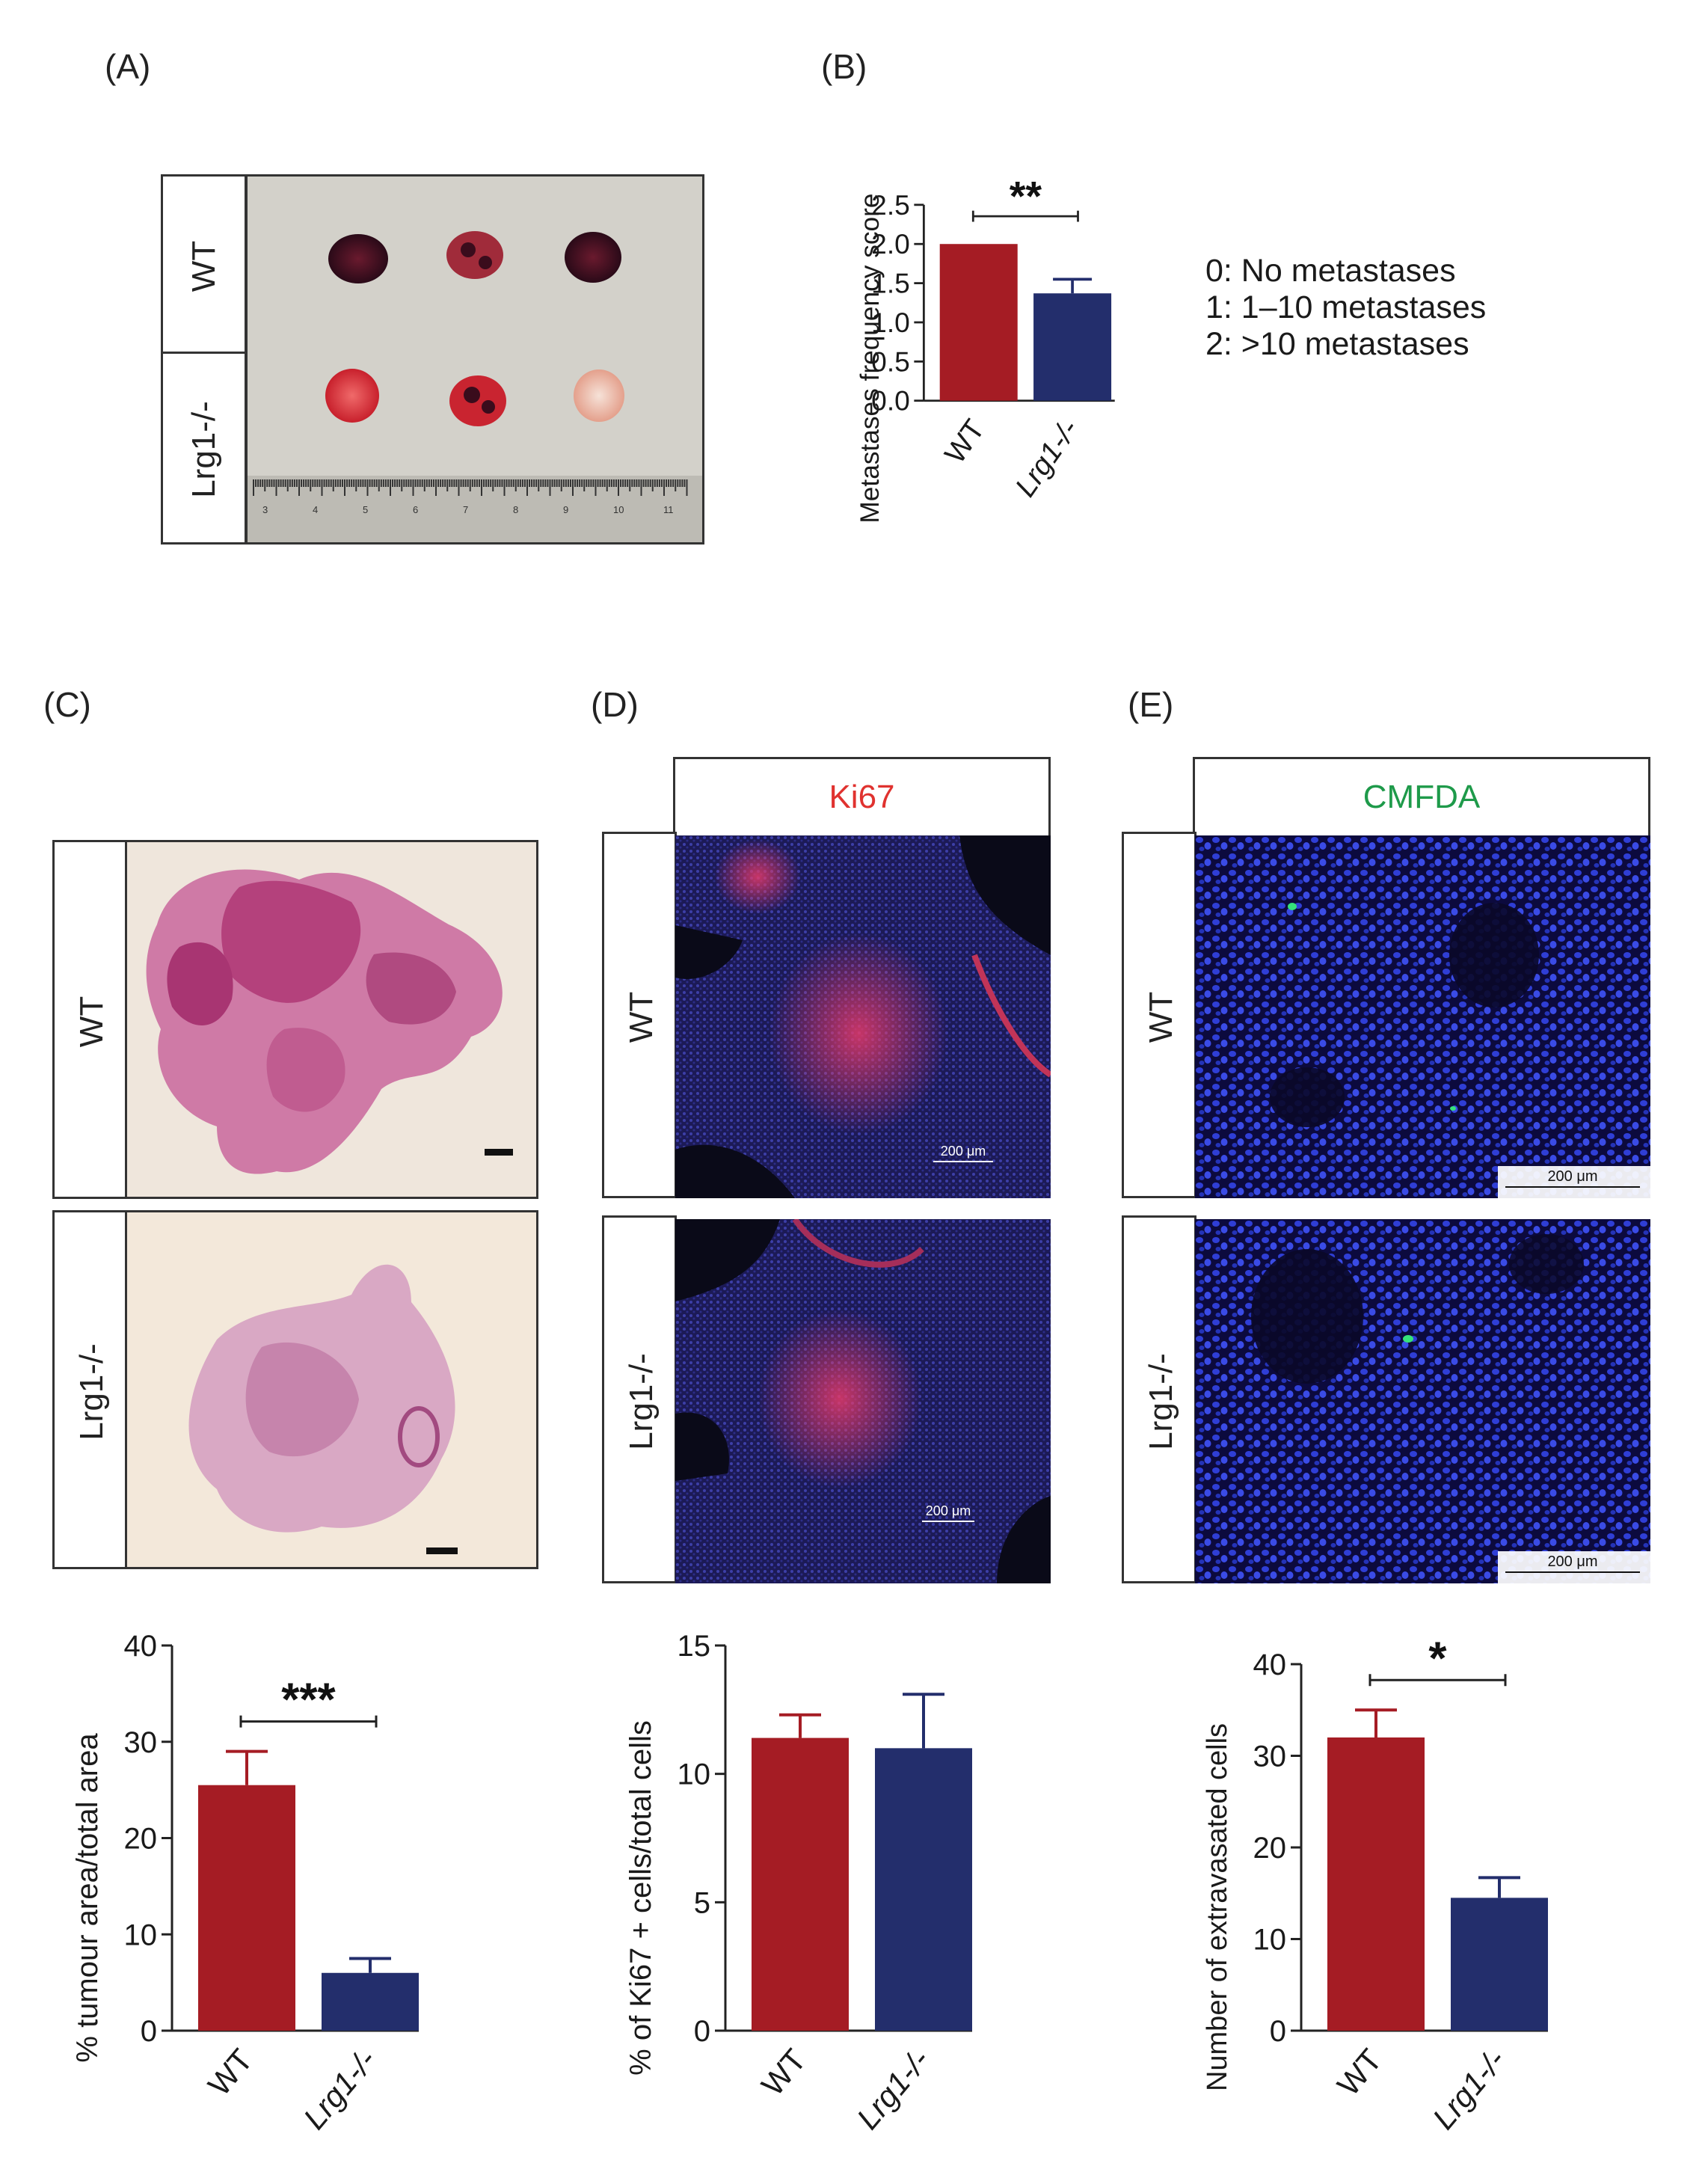 The height and width of the screenshot is (2184, 1705). What do you see at coordinates (890, 322) in the screenshot?
I see `y-tick-label: 1.0` at bounding box center [890, 322].